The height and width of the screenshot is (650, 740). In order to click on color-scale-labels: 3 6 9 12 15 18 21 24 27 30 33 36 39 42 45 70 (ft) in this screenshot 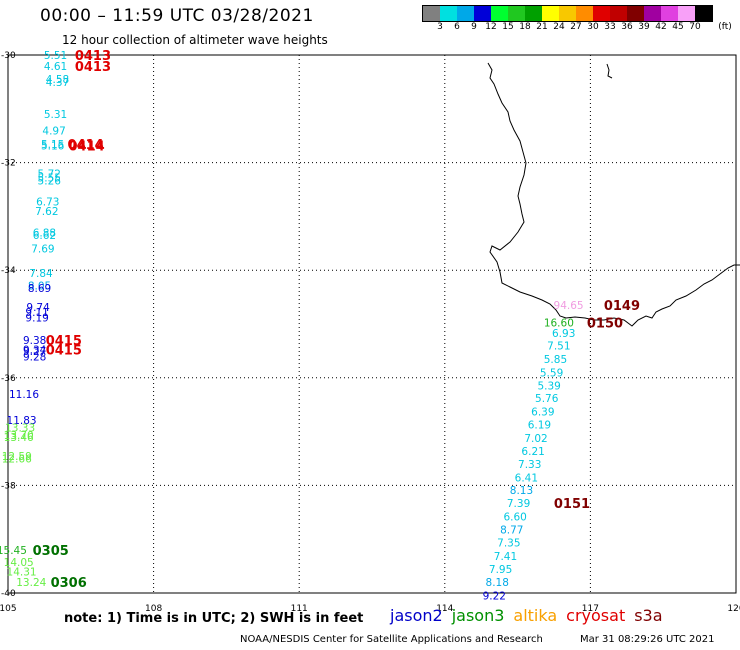, I will do `click(581, 28)`.